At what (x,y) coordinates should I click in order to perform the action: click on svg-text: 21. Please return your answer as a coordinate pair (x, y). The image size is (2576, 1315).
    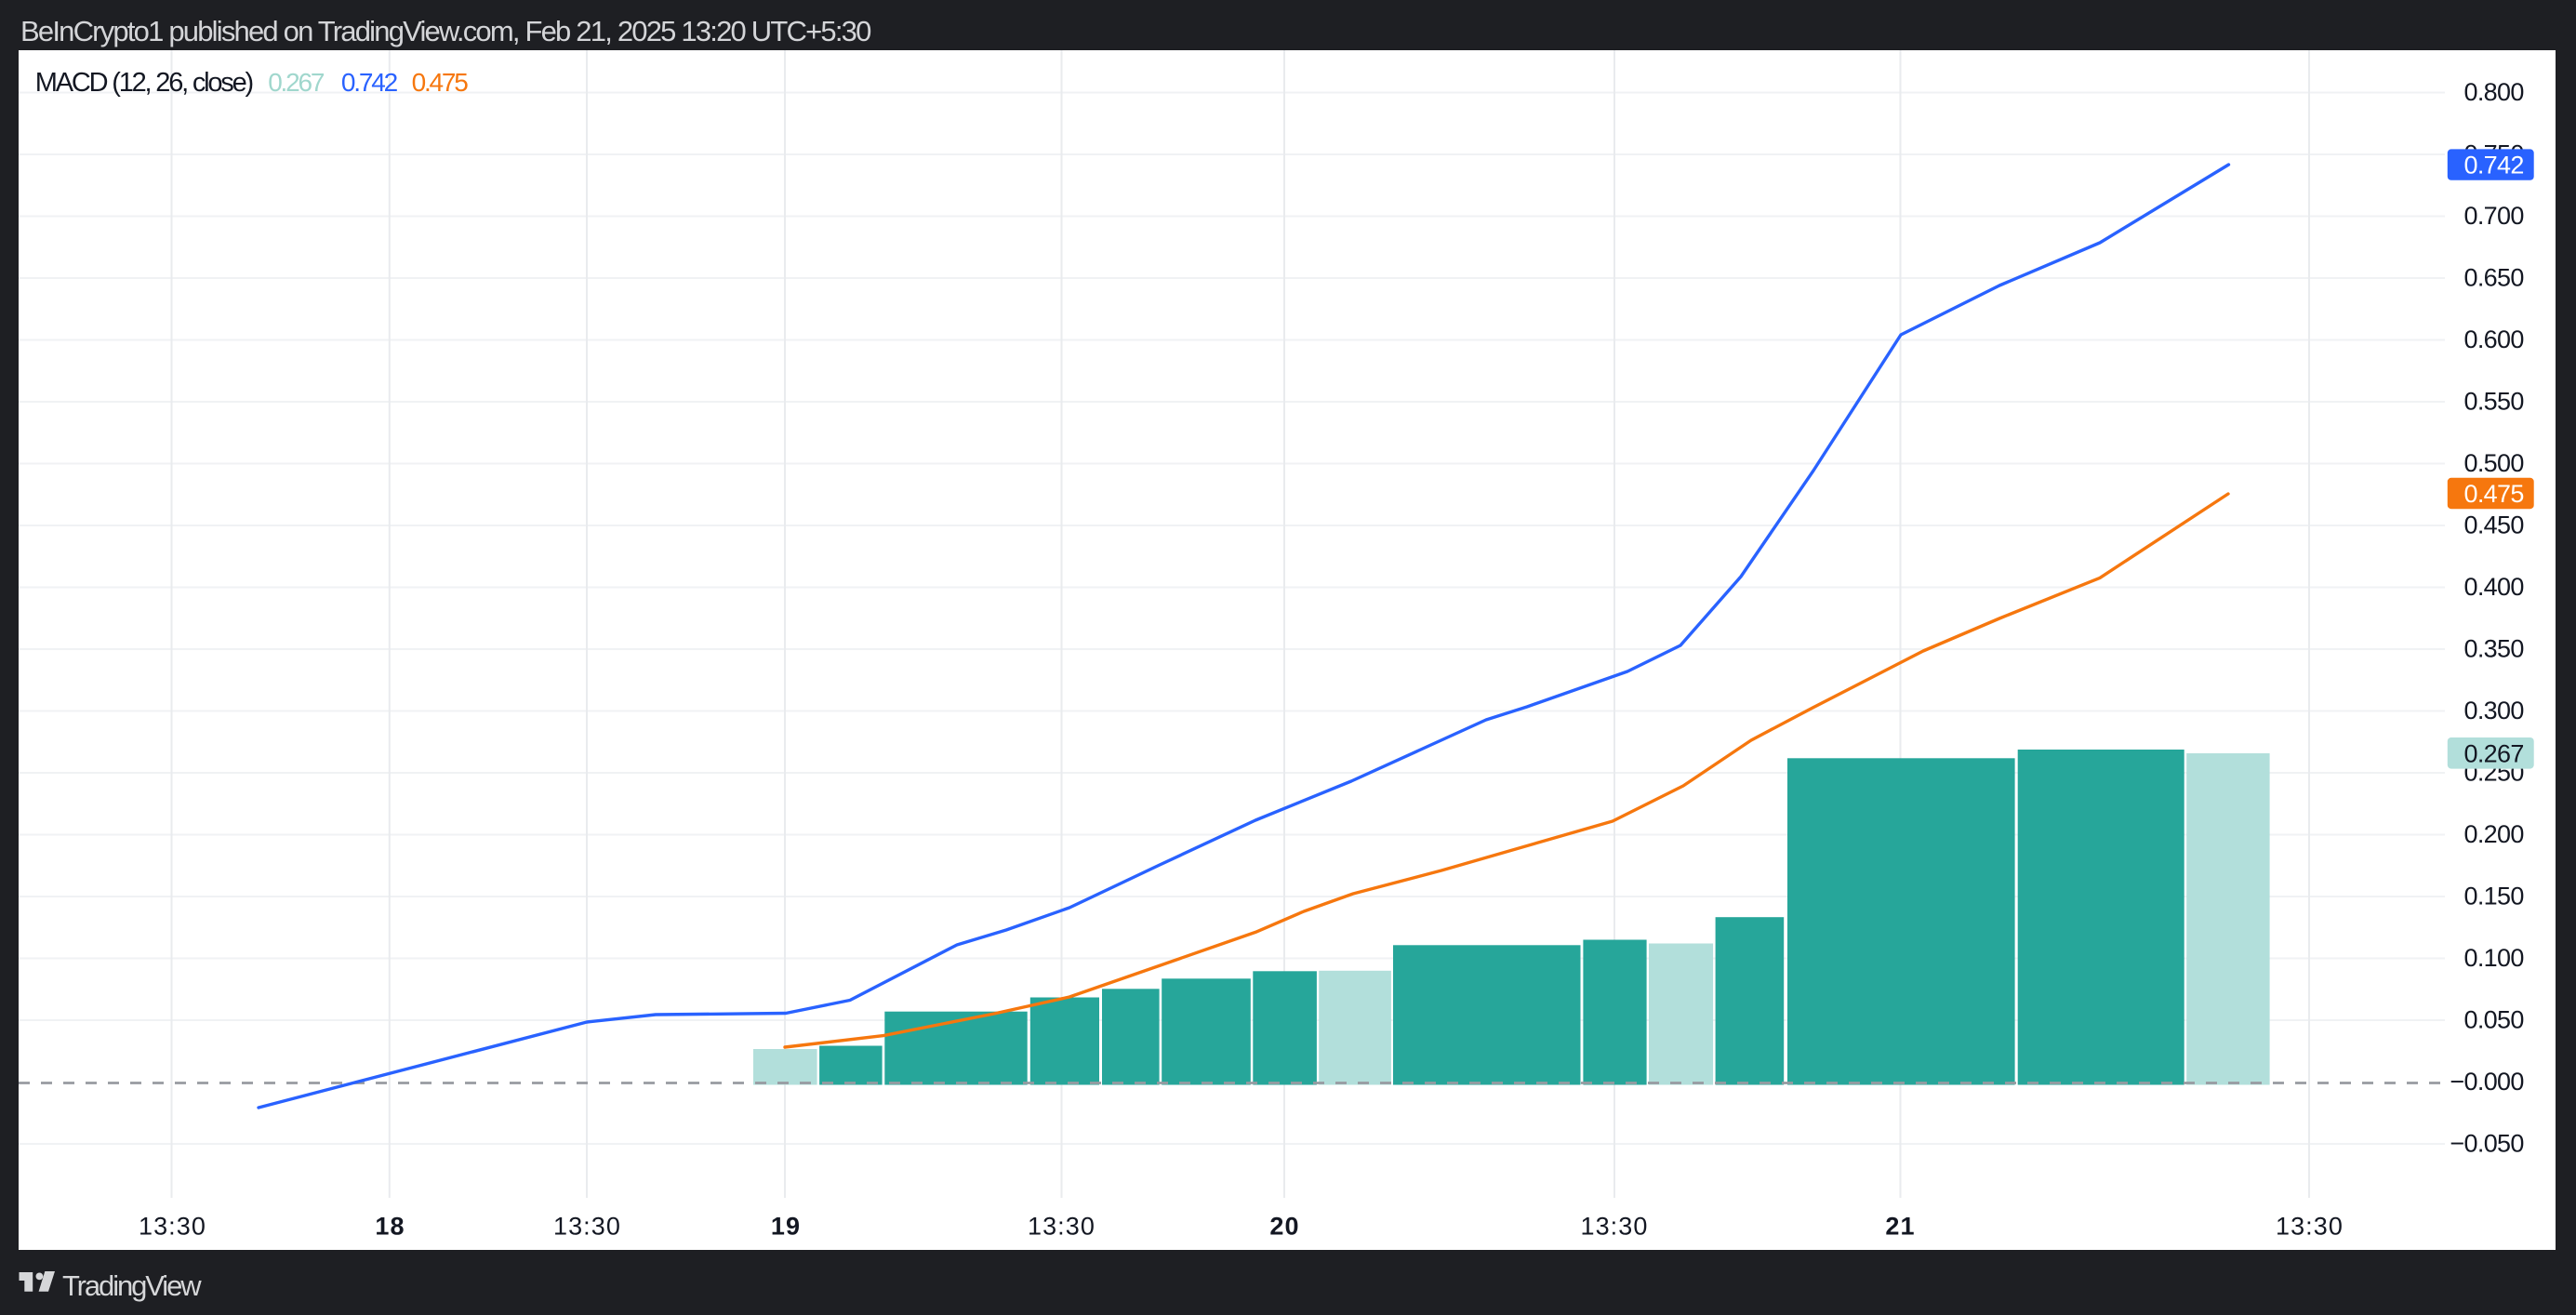
    Looking at the image, I should click on (1900, 1227).